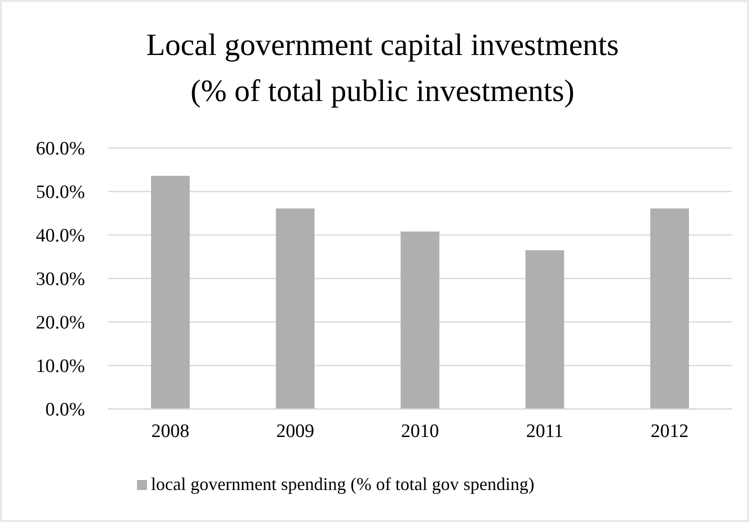 Image resolution: width=749 pixels, height=522 pixels. Describe the element at coordinates (420, 431) in the screenshot. I see `x-tick-label: 2010` at that location.